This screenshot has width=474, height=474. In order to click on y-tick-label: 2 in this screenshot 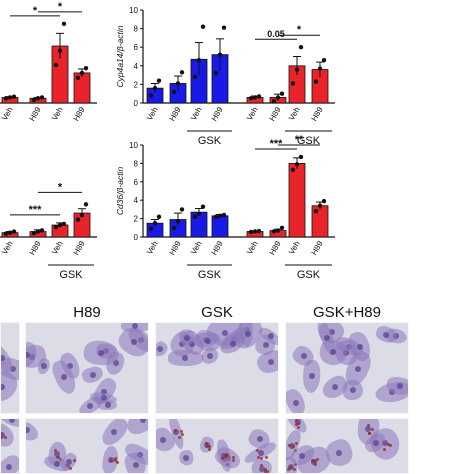, I will do `click(136, 219)`.